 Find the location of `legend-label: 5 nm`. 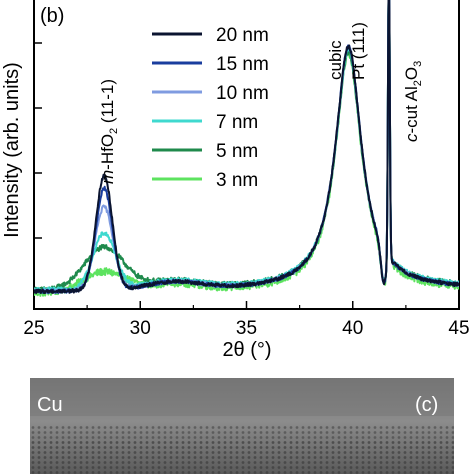

legend-label: 5 nm is located at coordinates (237, 151).